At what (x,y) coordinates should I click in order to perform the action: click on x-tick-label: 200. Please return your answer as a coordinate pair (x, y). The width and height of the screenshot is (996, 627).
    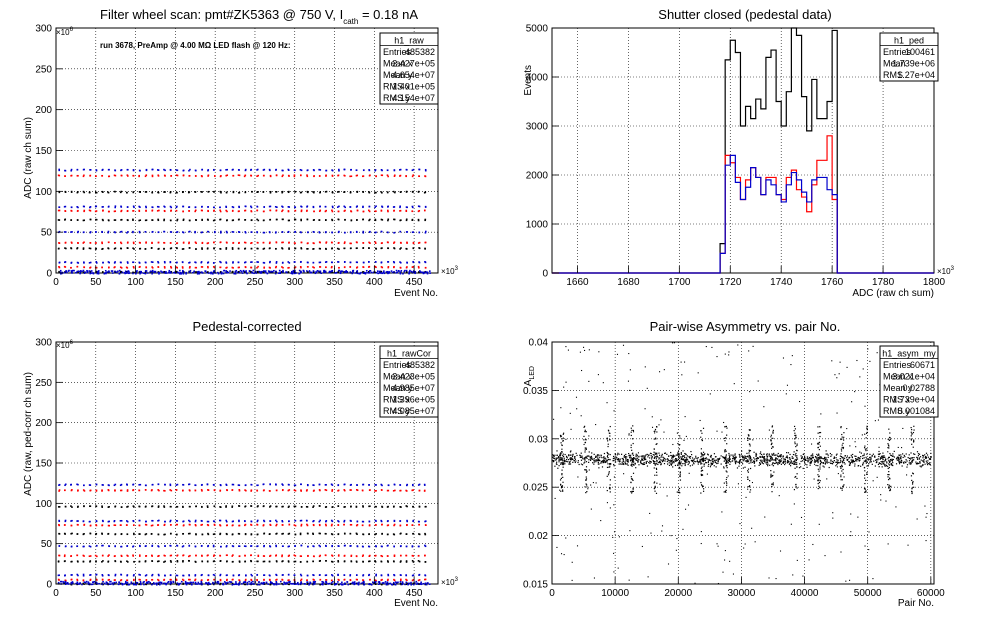
    Looking at the image, I should click on (215, 282).